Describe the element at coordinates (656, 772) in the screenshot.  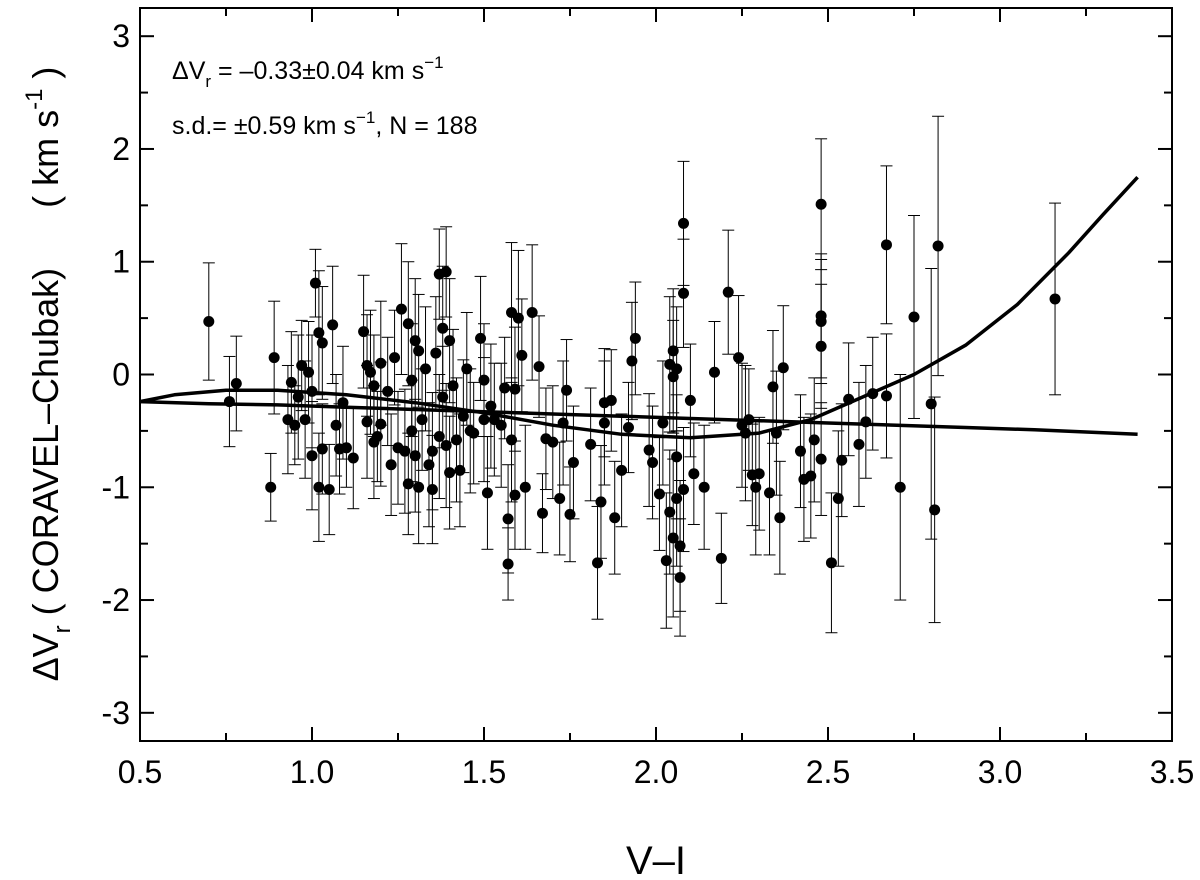
I see `x-tick-label: 2.0` at that location.